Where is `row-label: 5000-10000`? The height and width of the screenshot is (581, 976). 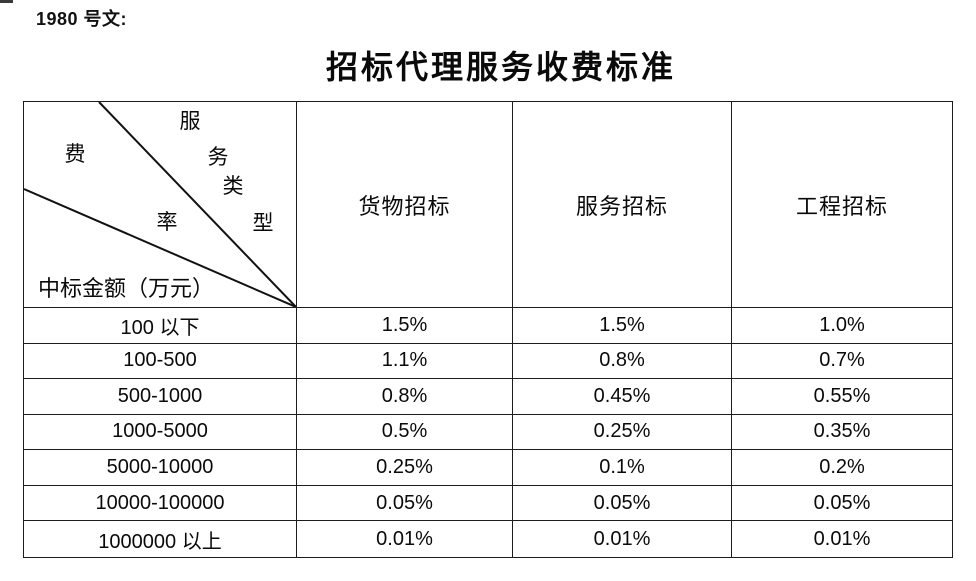 row-label: 5000-10000 is located at coordinates (160, 468).